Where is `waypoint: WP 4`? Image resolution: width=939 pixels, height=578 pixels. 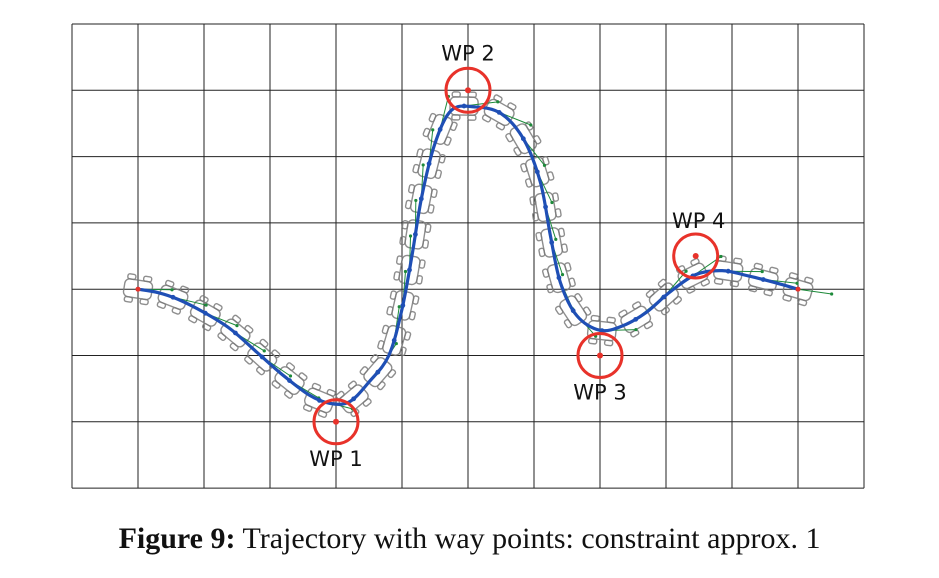 waypoint: WP 4 is located at coordinates (698, 244).